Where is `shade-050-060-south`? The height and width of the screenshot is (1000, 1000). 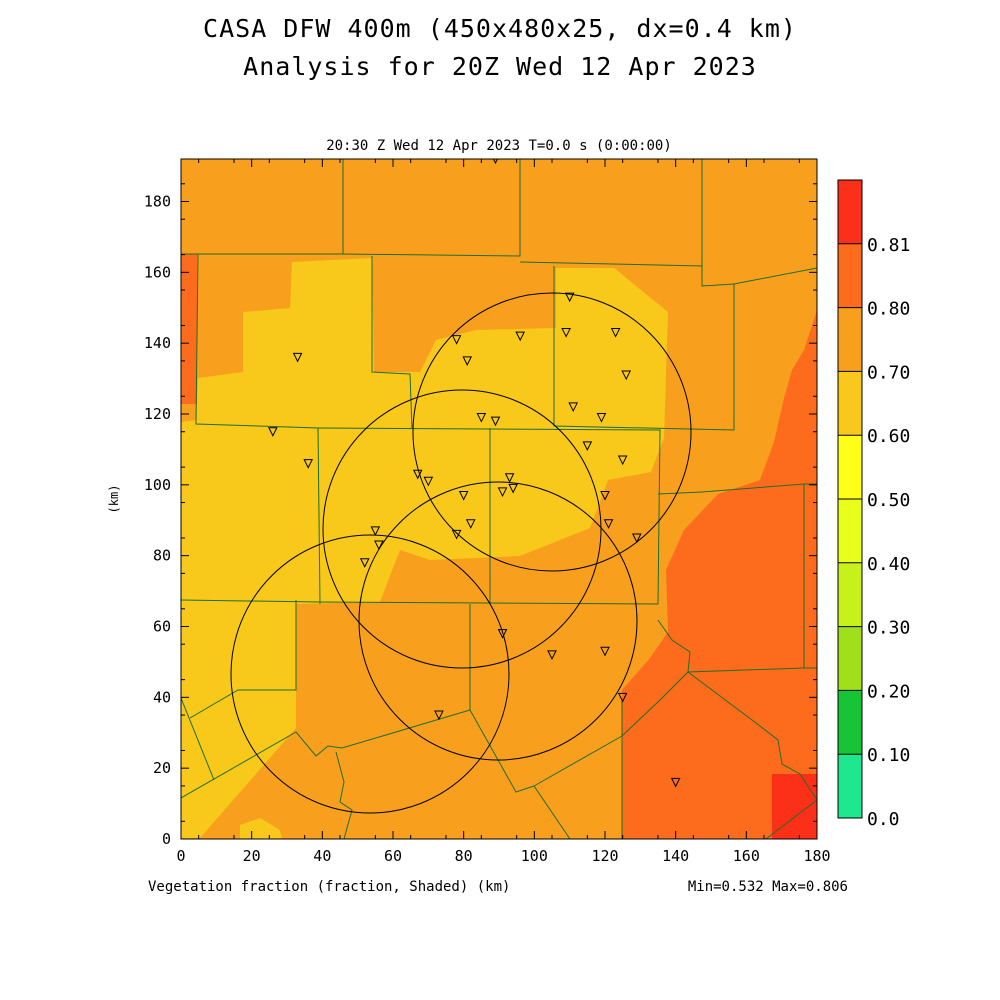
shade-050-060-south is located at coordinates (238, 764).